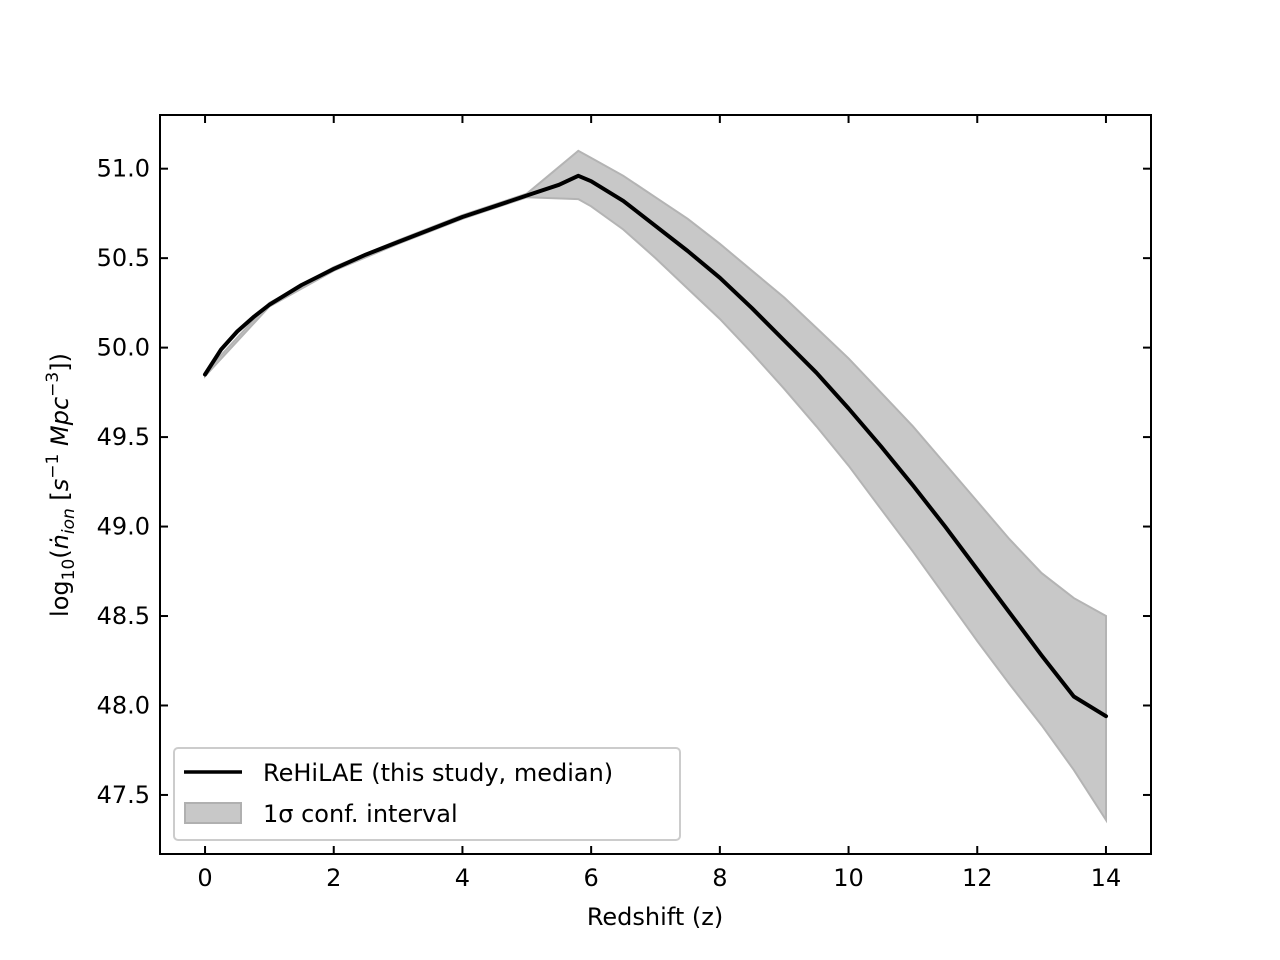  What do you see at coordinates (719, 878) in the screenshot?
I see `x-tick-label: 8` at bounding box center [719, 878].